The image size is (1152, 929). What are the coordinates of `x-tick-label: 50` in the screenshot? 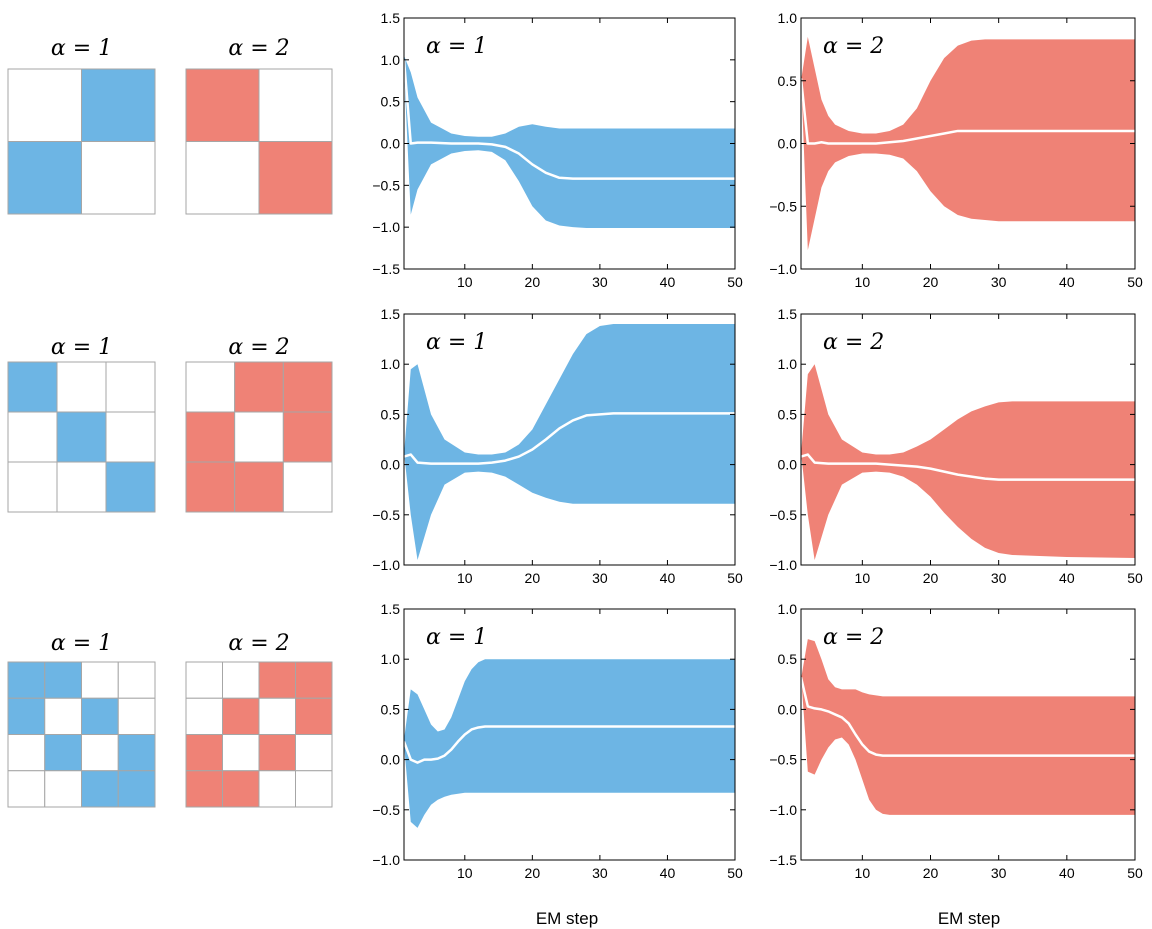 It's located at (735, 282).